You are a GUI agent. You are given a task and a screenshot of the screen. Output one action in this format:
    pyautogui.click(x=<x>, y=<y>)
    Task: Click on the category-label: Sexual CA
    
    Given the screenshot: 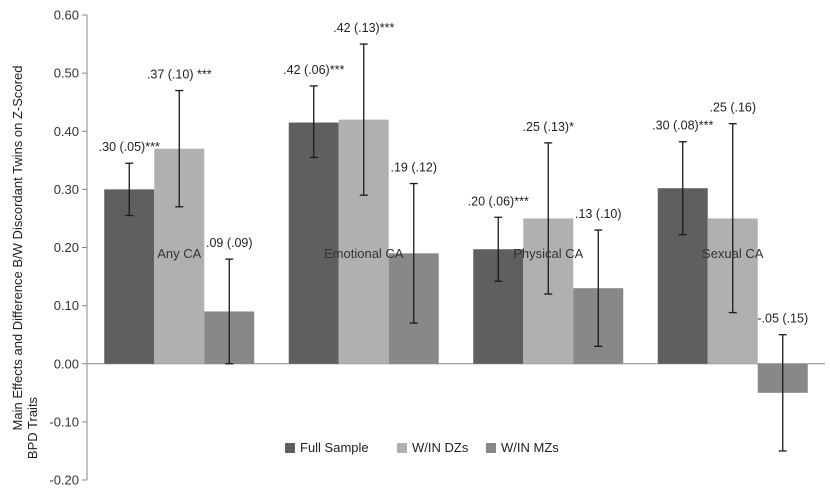 What is the action you would take?
    pyautogui.click(x=733, y=253)
    